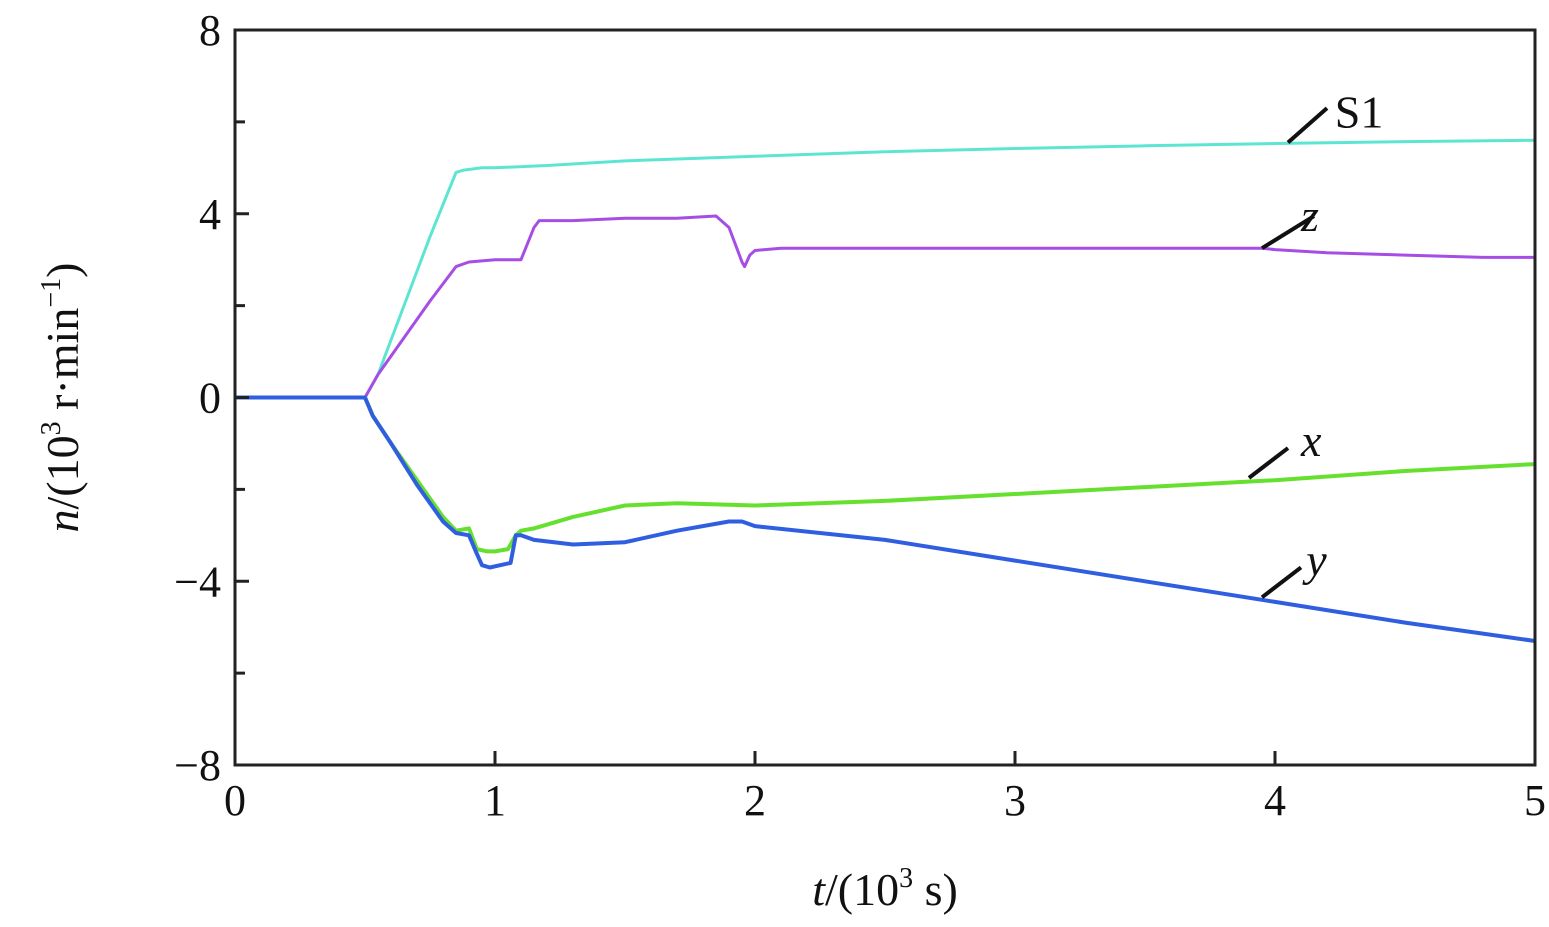 The height and width of the screenshot is (927, 1549). What do you see at coordinates (210, 398) in the screenshot?
I see `y-tick-label: 0` at bounding box center [210, 398].